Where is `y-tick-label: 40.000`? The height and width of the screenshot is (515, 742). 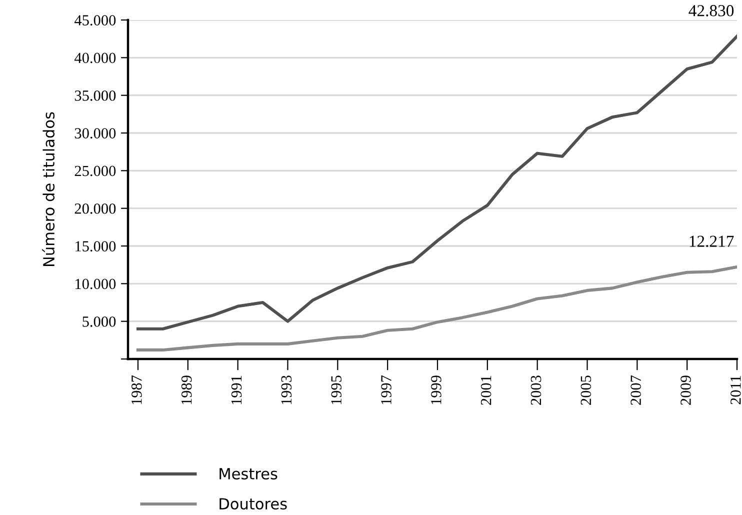
y-tick-label: 40.000 is located at coordinates (95, 58).